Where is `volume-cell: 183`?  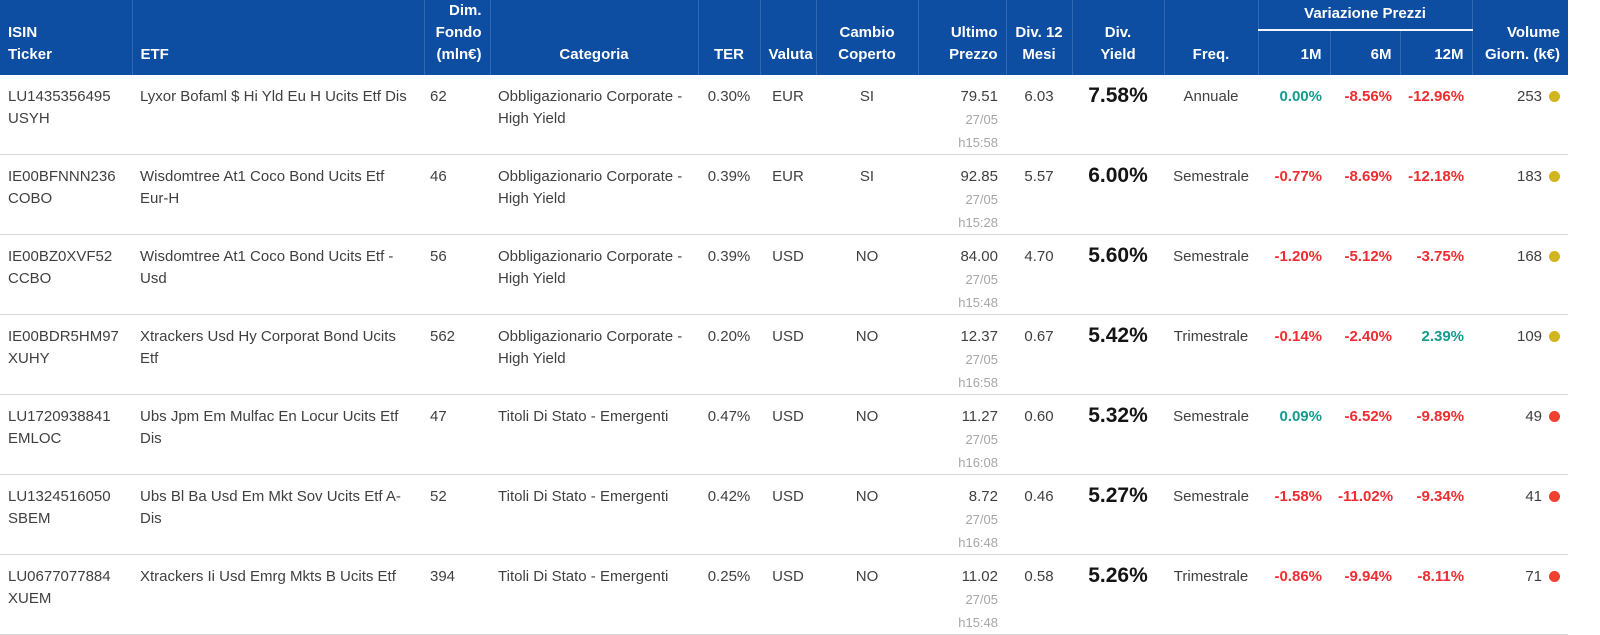 volume-cell: 183 is located at coordinates (1520, 195).